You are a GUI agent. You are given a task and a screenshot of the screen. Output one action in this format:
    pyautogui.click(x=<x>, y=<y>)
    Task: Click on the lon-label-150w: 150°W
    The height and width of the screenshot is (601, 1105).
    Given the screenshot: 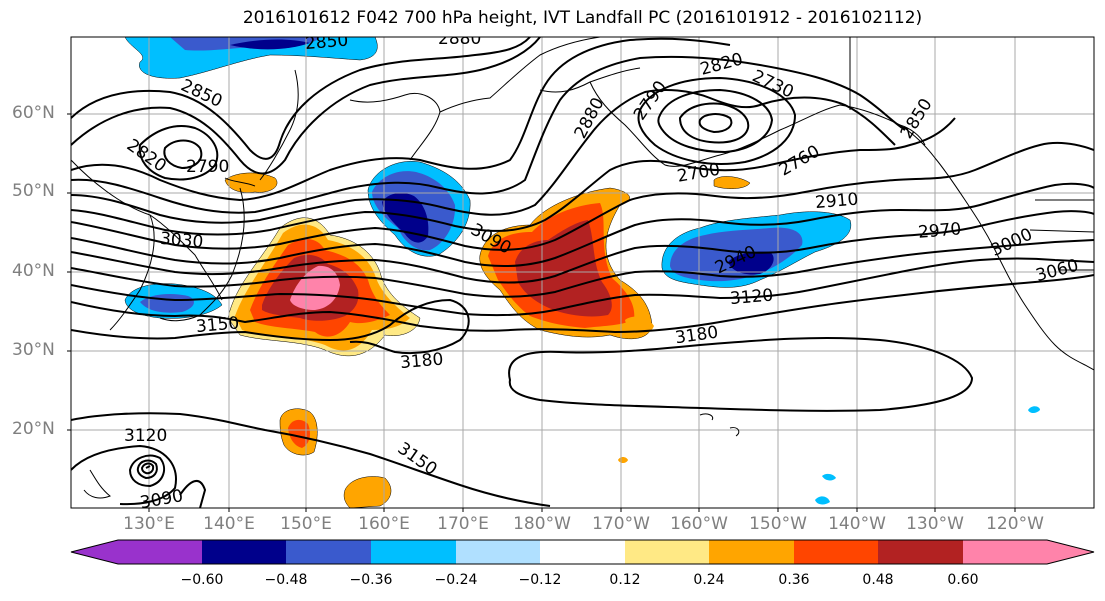 What is the action you would take?
    pyautogui.click(x=778, y=524)
    